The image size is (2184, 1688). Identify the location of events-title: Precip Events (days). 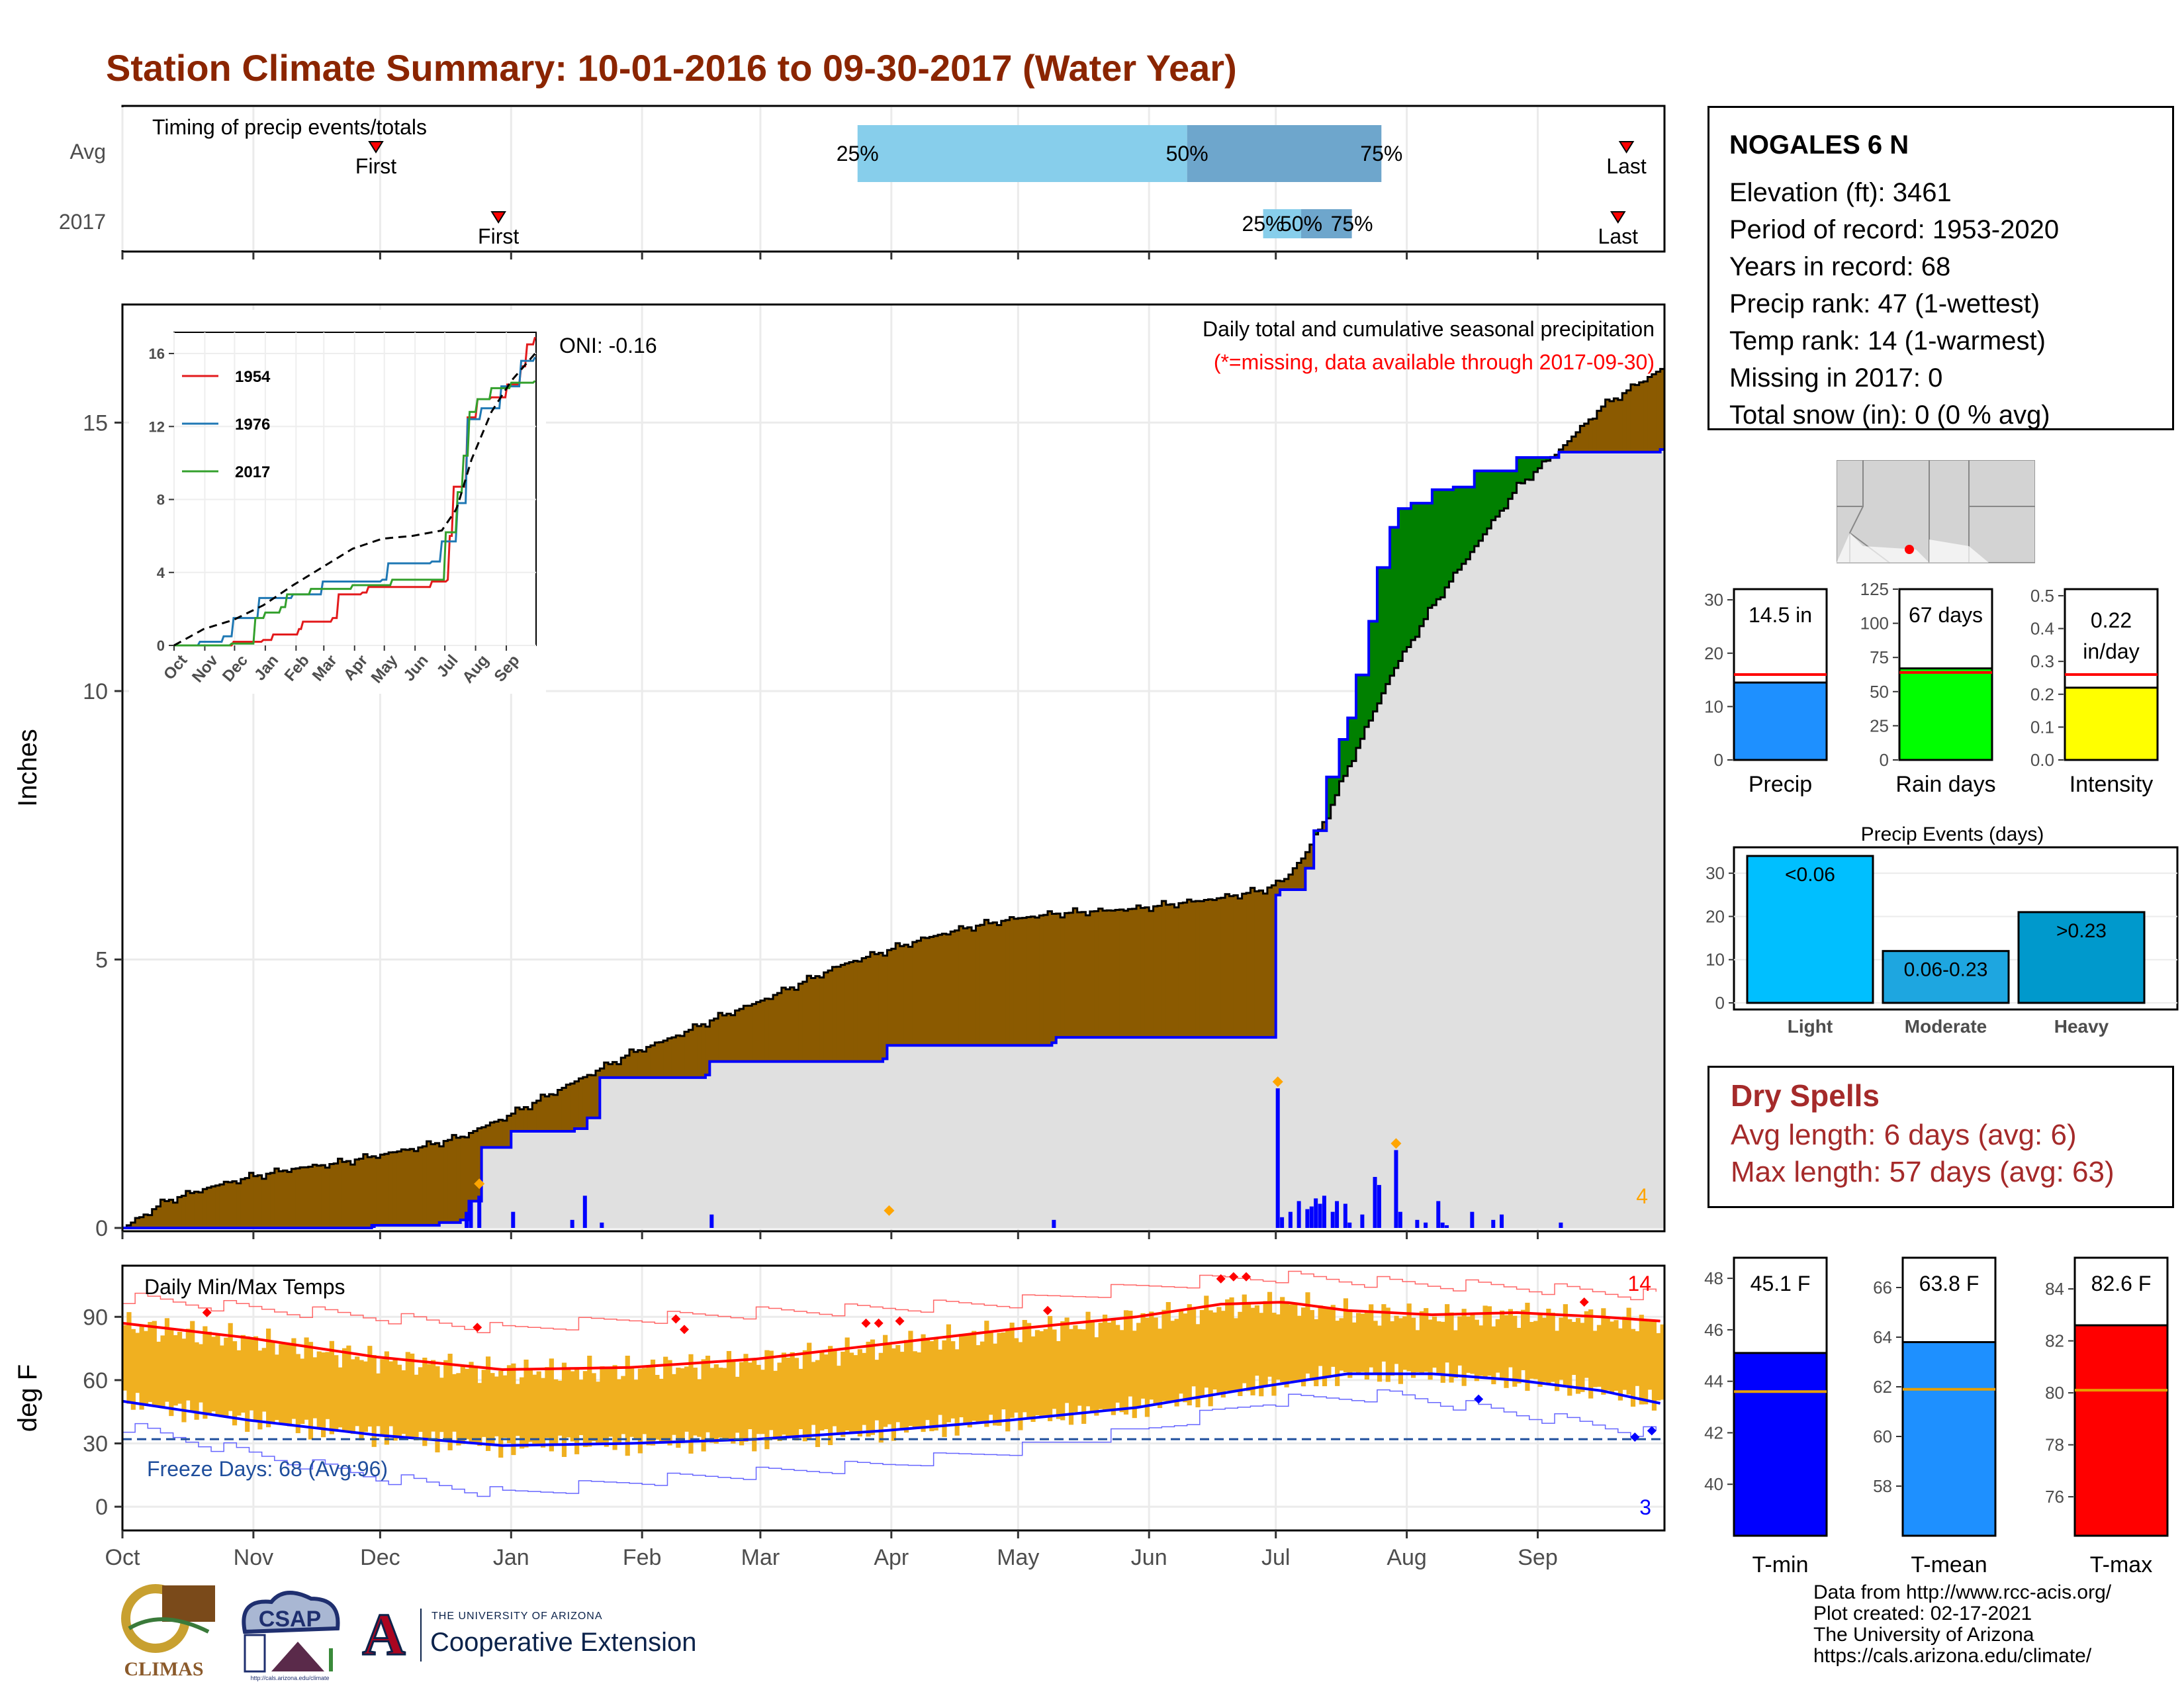
(1952, 834).